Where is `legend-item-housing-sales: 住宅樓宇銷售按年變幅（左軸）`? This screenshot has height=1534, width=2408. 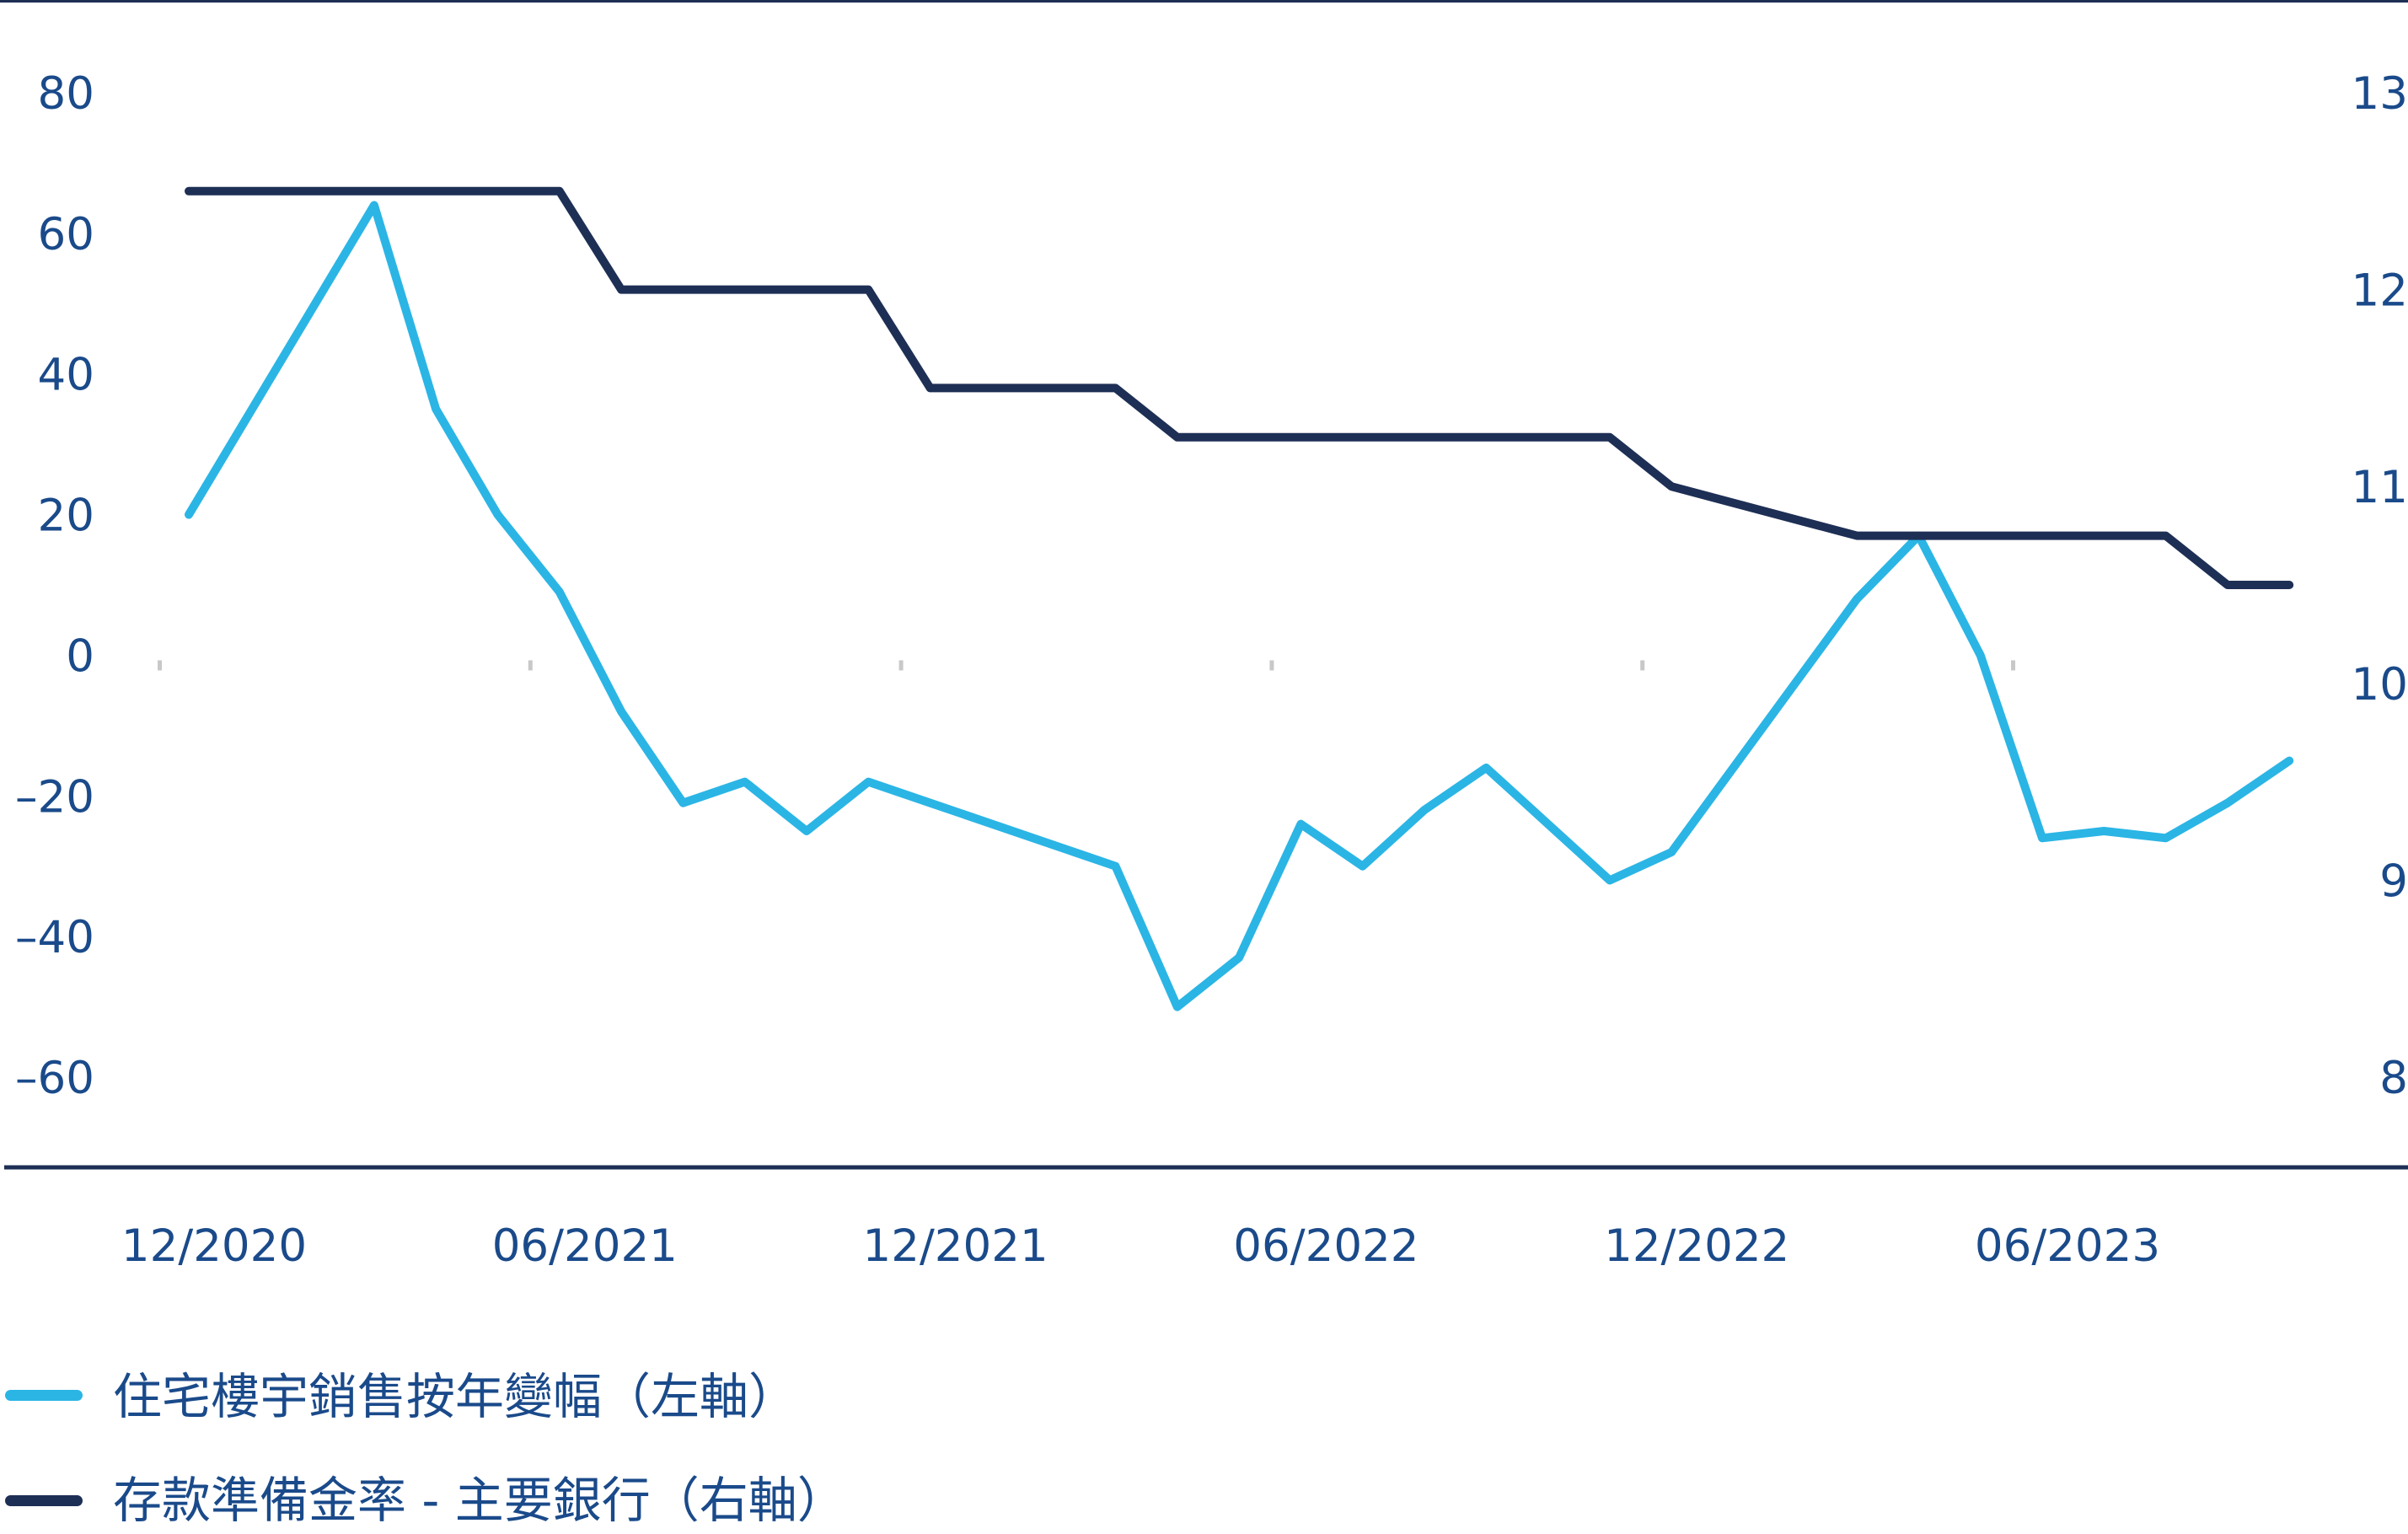
legend-item-housing-sales: 住宅樓宇銷售按年變幅（左軸） is located at coordinates (1204, 1391).